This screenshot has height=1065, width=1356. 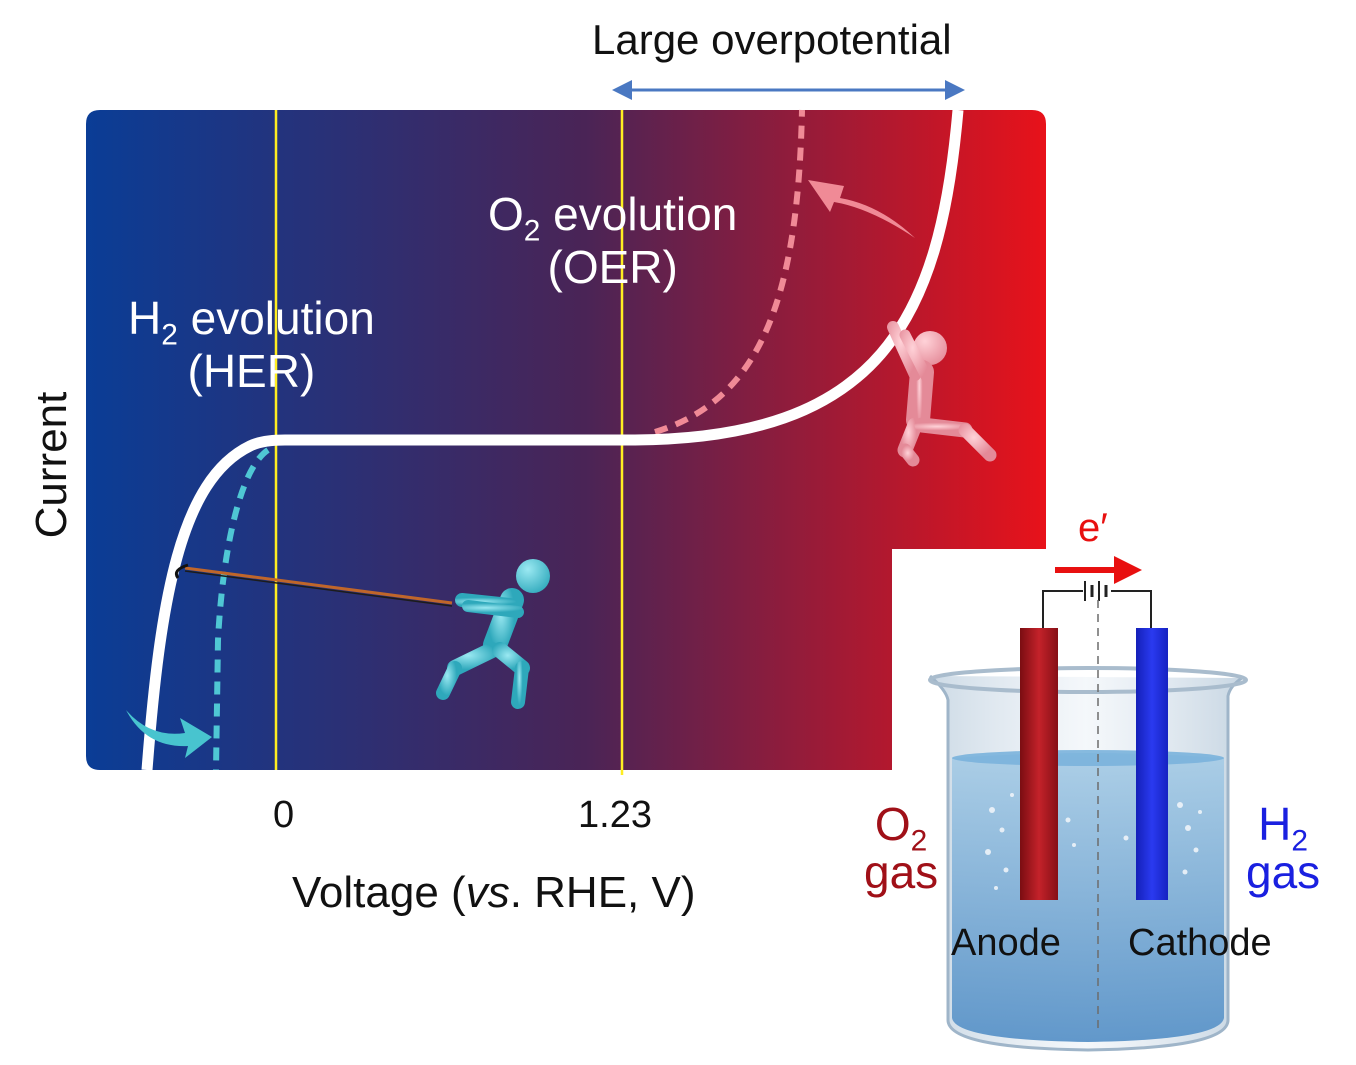 I want to click on her-label: H2 evolution (HER), so click(x=251, y=345).